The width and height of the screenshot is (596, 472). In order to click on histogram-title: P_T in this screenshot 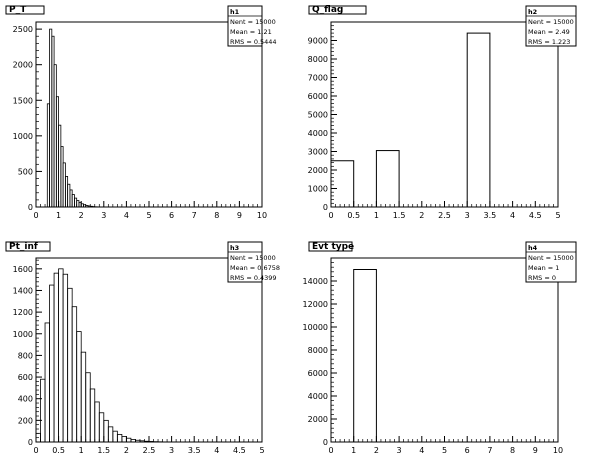, I will do `click(18, 10)`.